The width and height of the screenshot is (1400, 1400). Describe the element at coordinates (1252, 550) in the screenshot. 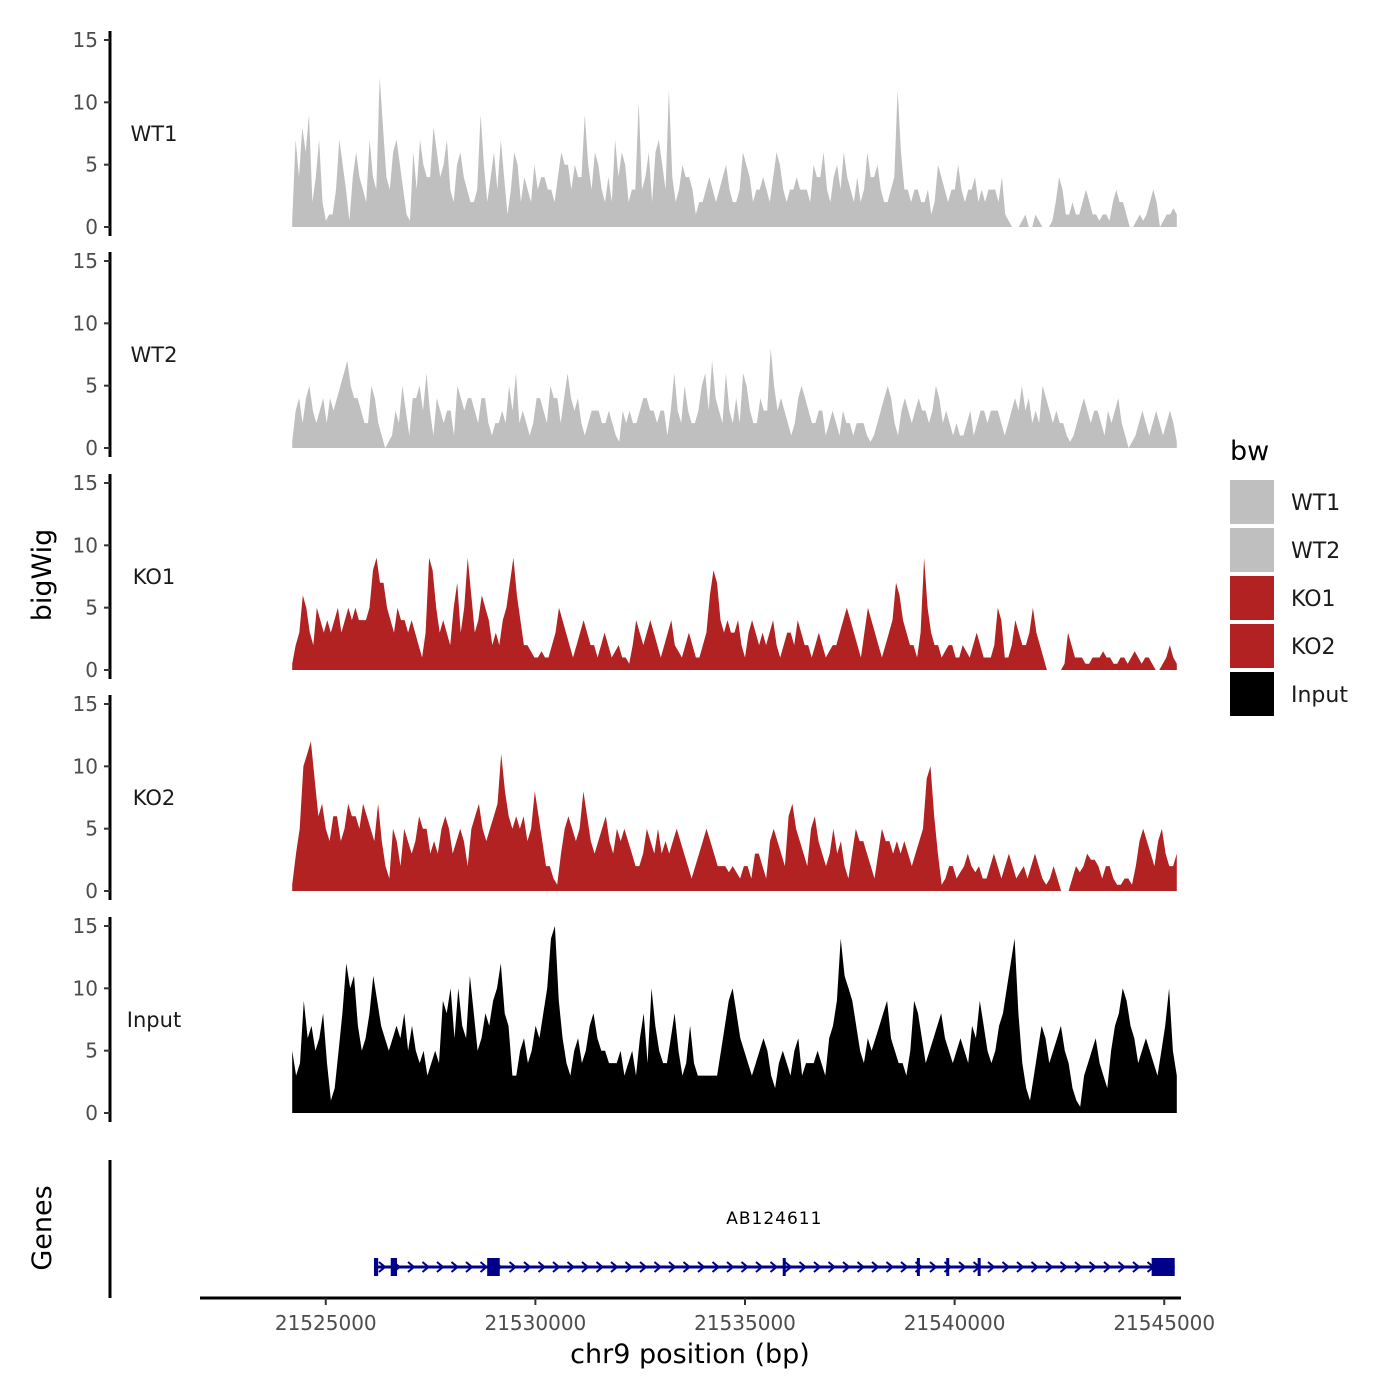

I see `legend-swatch-wt2` at that location.